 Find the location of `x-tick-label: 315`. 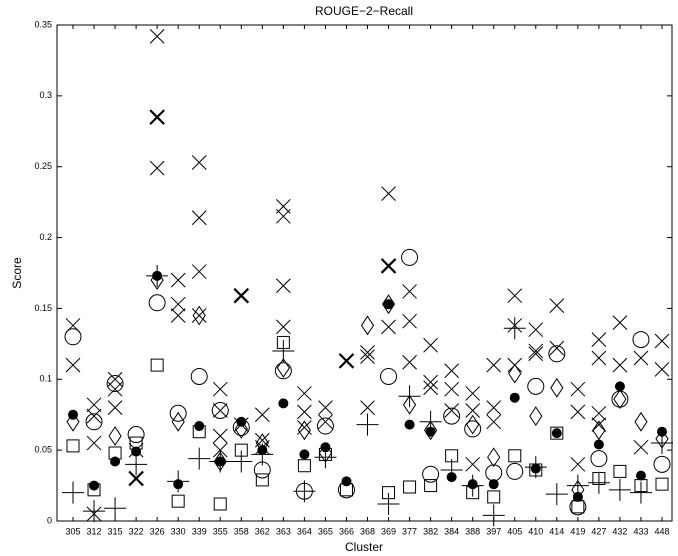

x-tick-label: 315 is located at coordinates (115, 531).